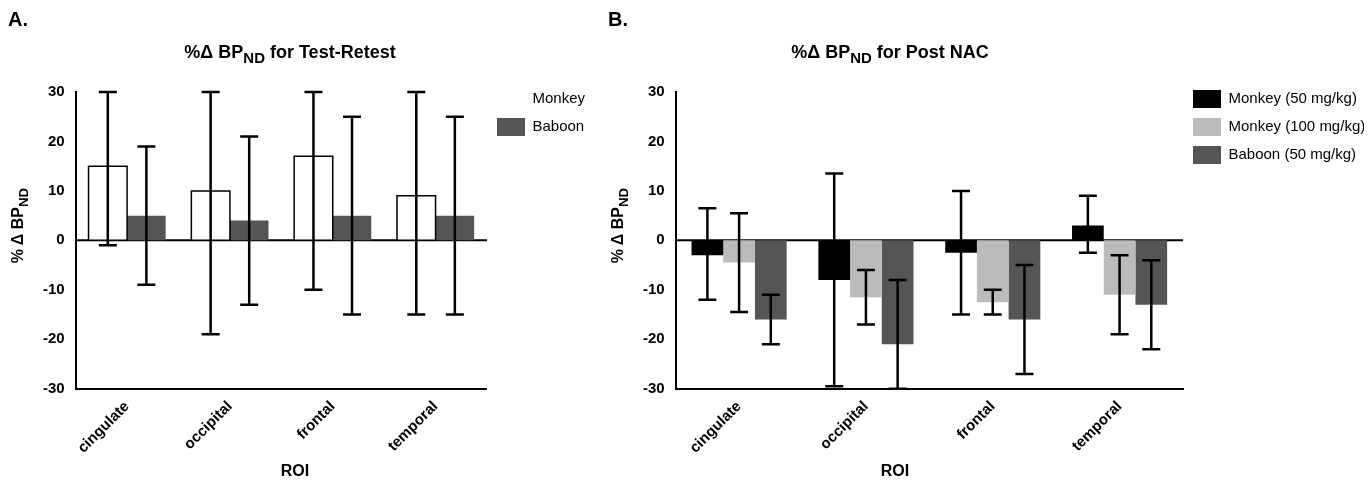 The height and width of the screenshot is (495, 1369). Describe the element at coordinates (559, 98) in the screenshot. I see `text: Monkey` at that location.